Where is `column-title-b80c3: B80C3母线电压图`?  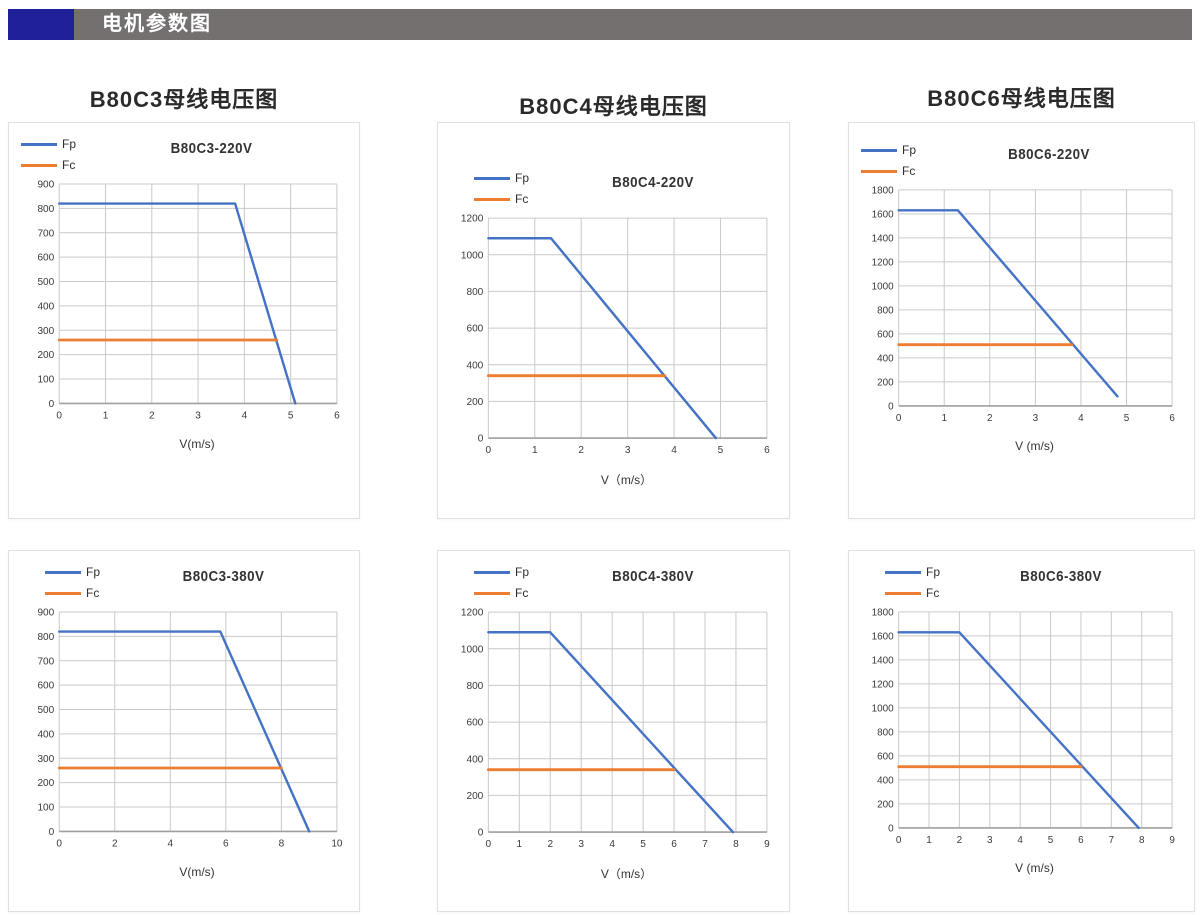
column-title-b80c3: B80C3母线电压图 is located at coordinates (184, 99).